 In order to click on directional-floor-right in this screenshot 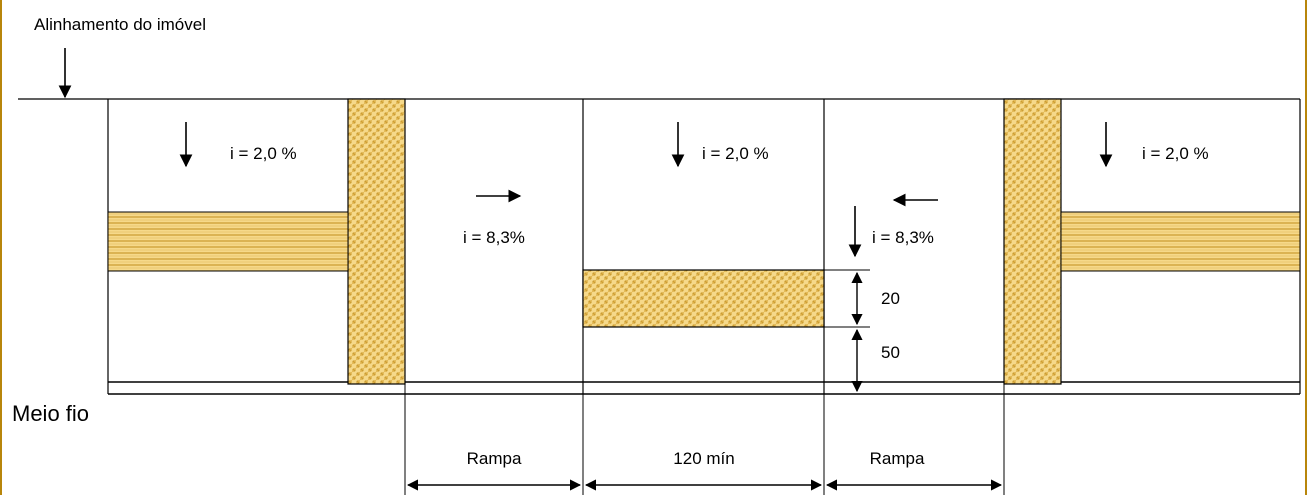, I will do `click(1180, 241)`.